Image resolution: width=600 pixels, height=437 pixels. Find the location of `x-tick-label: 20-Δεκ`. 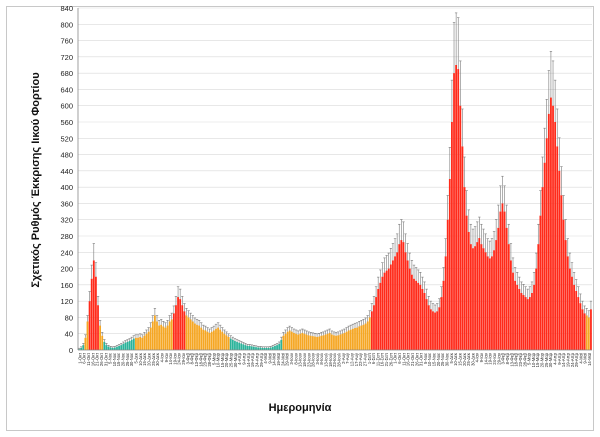

x-tick-label: 20-Δεκ is located at coordinates (464, 359).